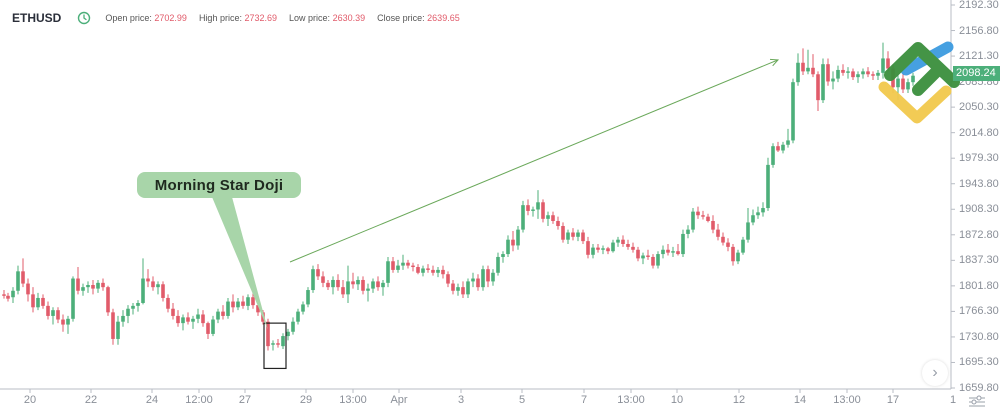 The image size is (1000, 412). Describe the element at coordinates (979, 107) in the screenshot. I see `y-tick-label: 2050.30` at that location.